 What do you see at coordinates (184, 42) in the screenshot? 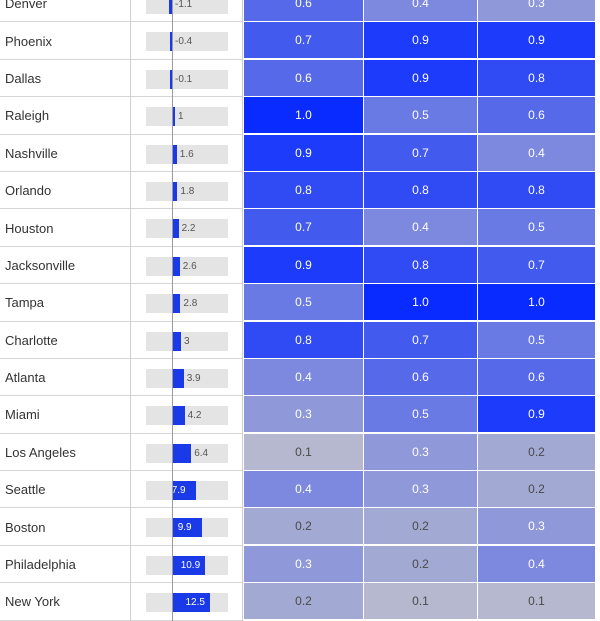
I see `change-value: -0.4` at bounding box center [184, 42].